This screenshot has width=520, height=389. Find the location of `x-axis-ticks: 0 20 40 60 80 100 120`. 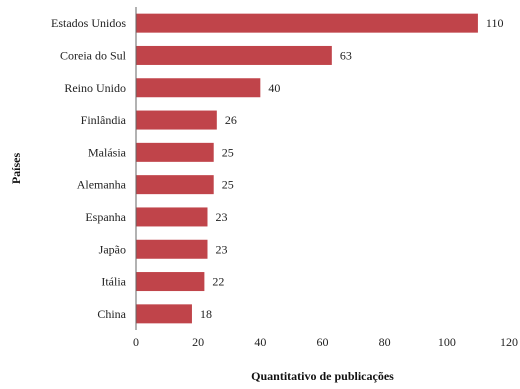

x-axis-ticks: 0 20 40 60 80 100 120 is located at coordinates (325, 342).